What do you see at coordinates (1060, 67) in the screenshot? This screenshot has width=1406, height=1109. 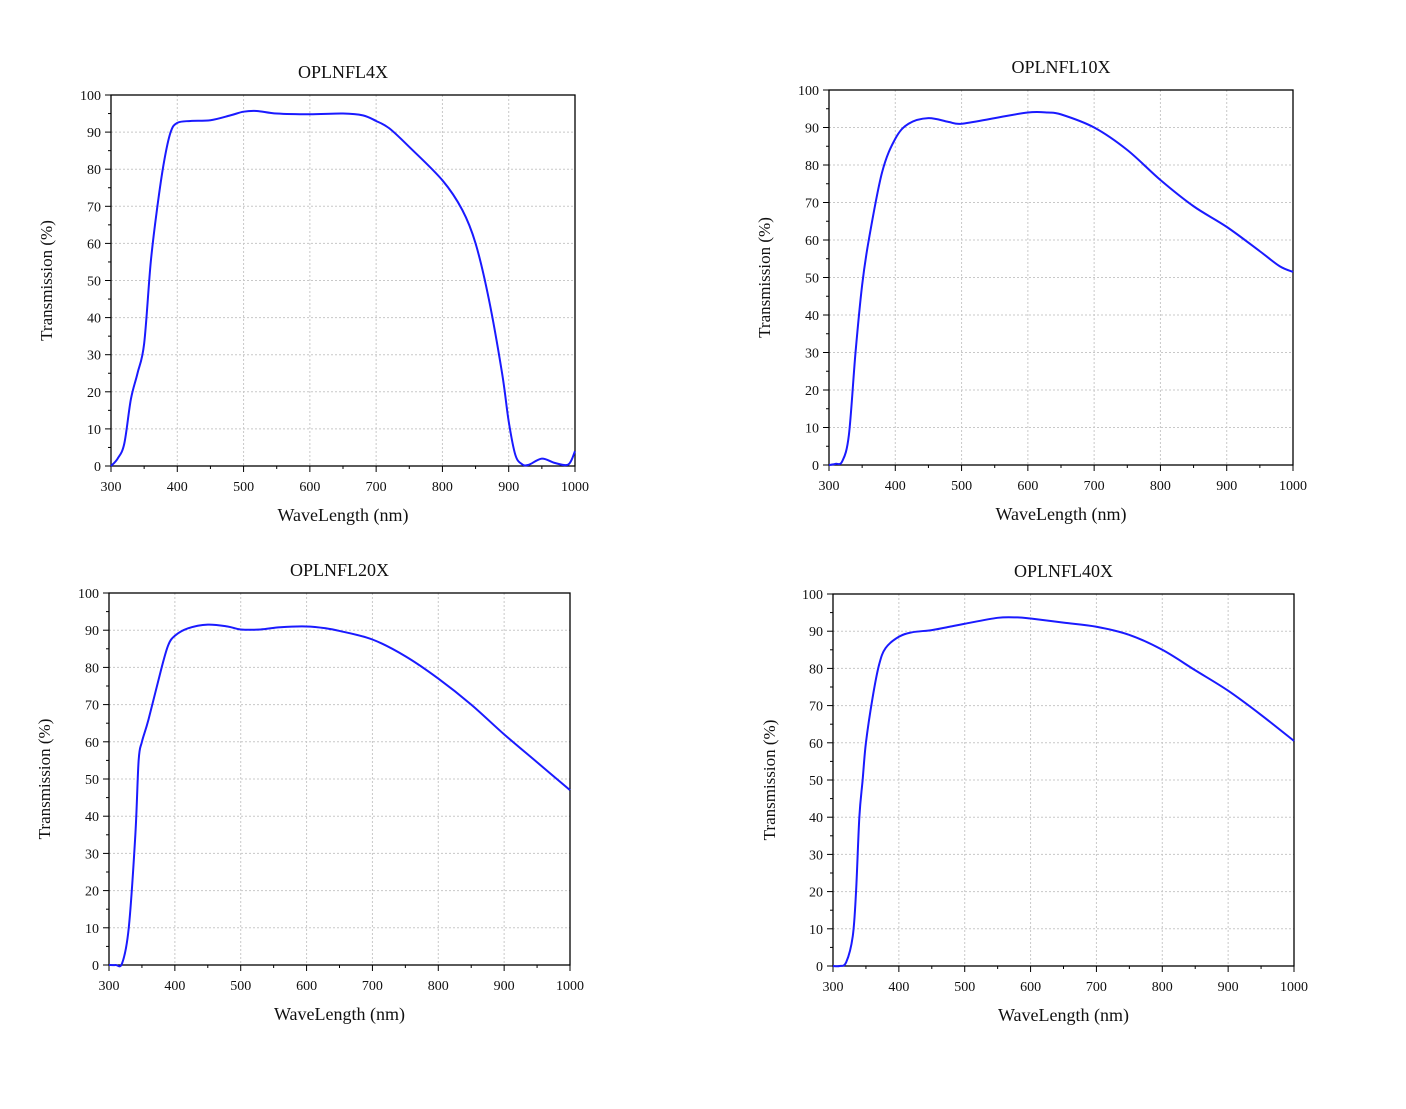 I see `chart-title: OPLNFL10X` at bounding box center [1060, 67].